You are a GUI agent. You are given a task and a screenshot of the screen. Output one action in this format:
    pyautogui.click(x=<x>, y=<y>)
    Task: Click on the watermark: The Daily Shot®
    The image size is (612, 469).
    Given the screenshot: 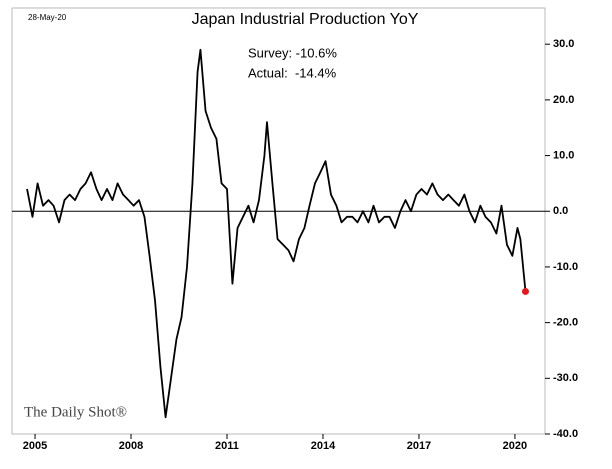 What is the action you would take?
    pyautogui.click(x=75, y=412)
    